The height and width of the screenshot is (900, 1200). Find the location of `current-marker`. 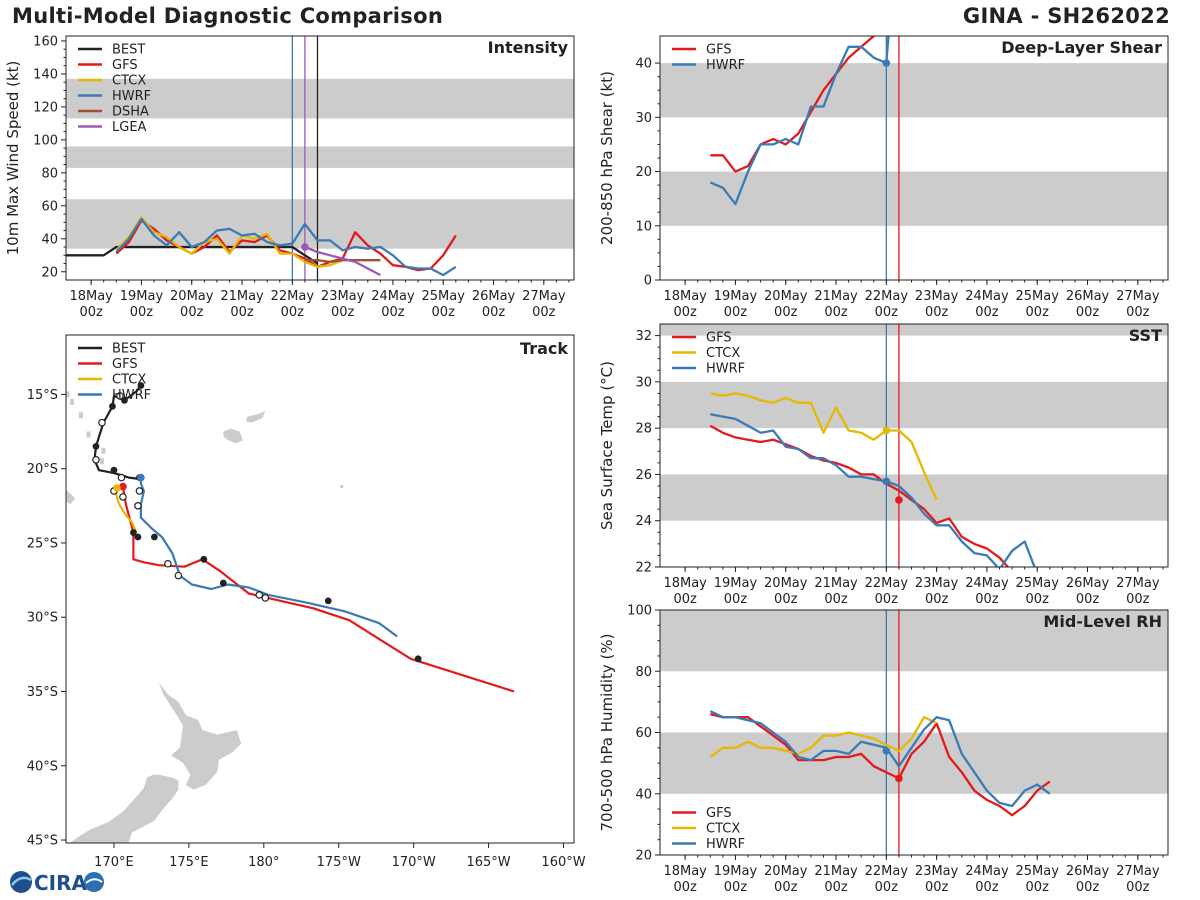

current-marker is located at coordinates (899, 778).